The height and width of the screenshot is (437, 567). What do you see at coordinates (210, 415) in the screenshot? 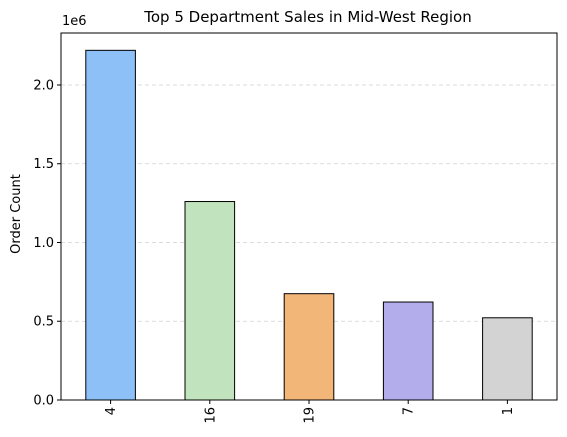
I see `x-tick-label: 16` at bounding box center [210, 415].